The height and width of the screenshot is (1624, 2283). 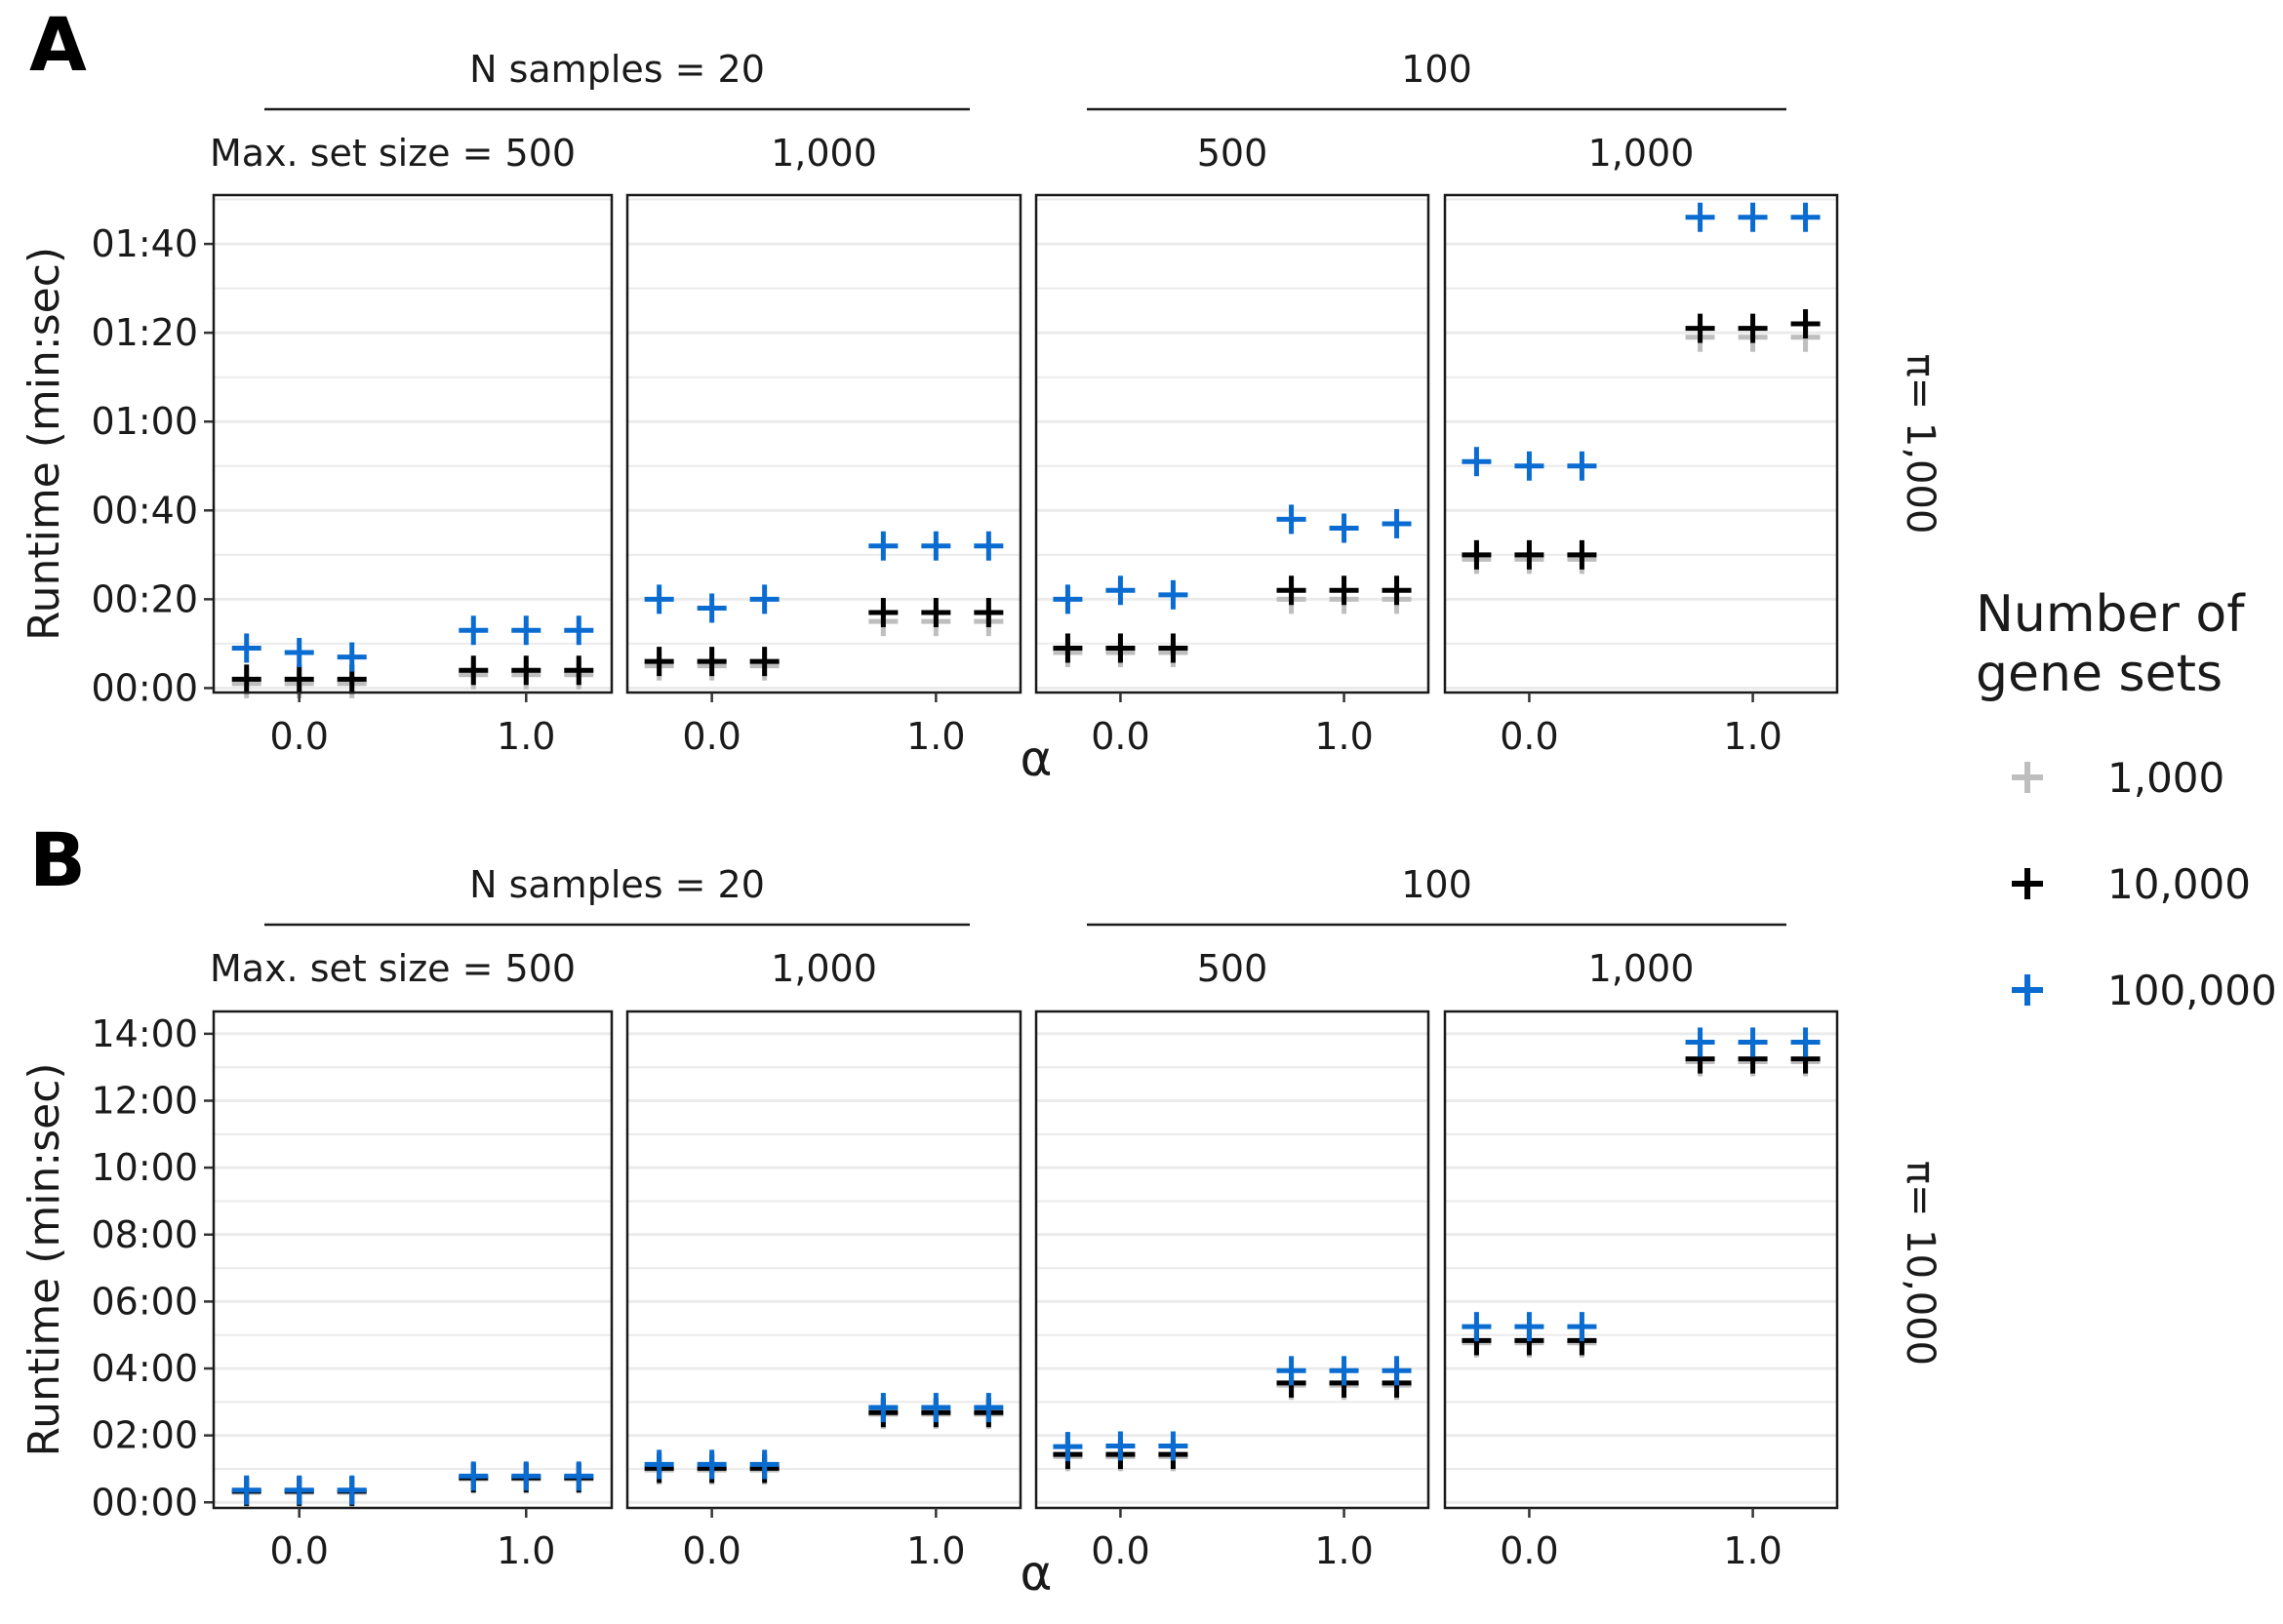 What do you see at coordinates (2111, 614) in the screenshot?
I see `legend-title-line1: Number of` at bounding box center [2111, 614].